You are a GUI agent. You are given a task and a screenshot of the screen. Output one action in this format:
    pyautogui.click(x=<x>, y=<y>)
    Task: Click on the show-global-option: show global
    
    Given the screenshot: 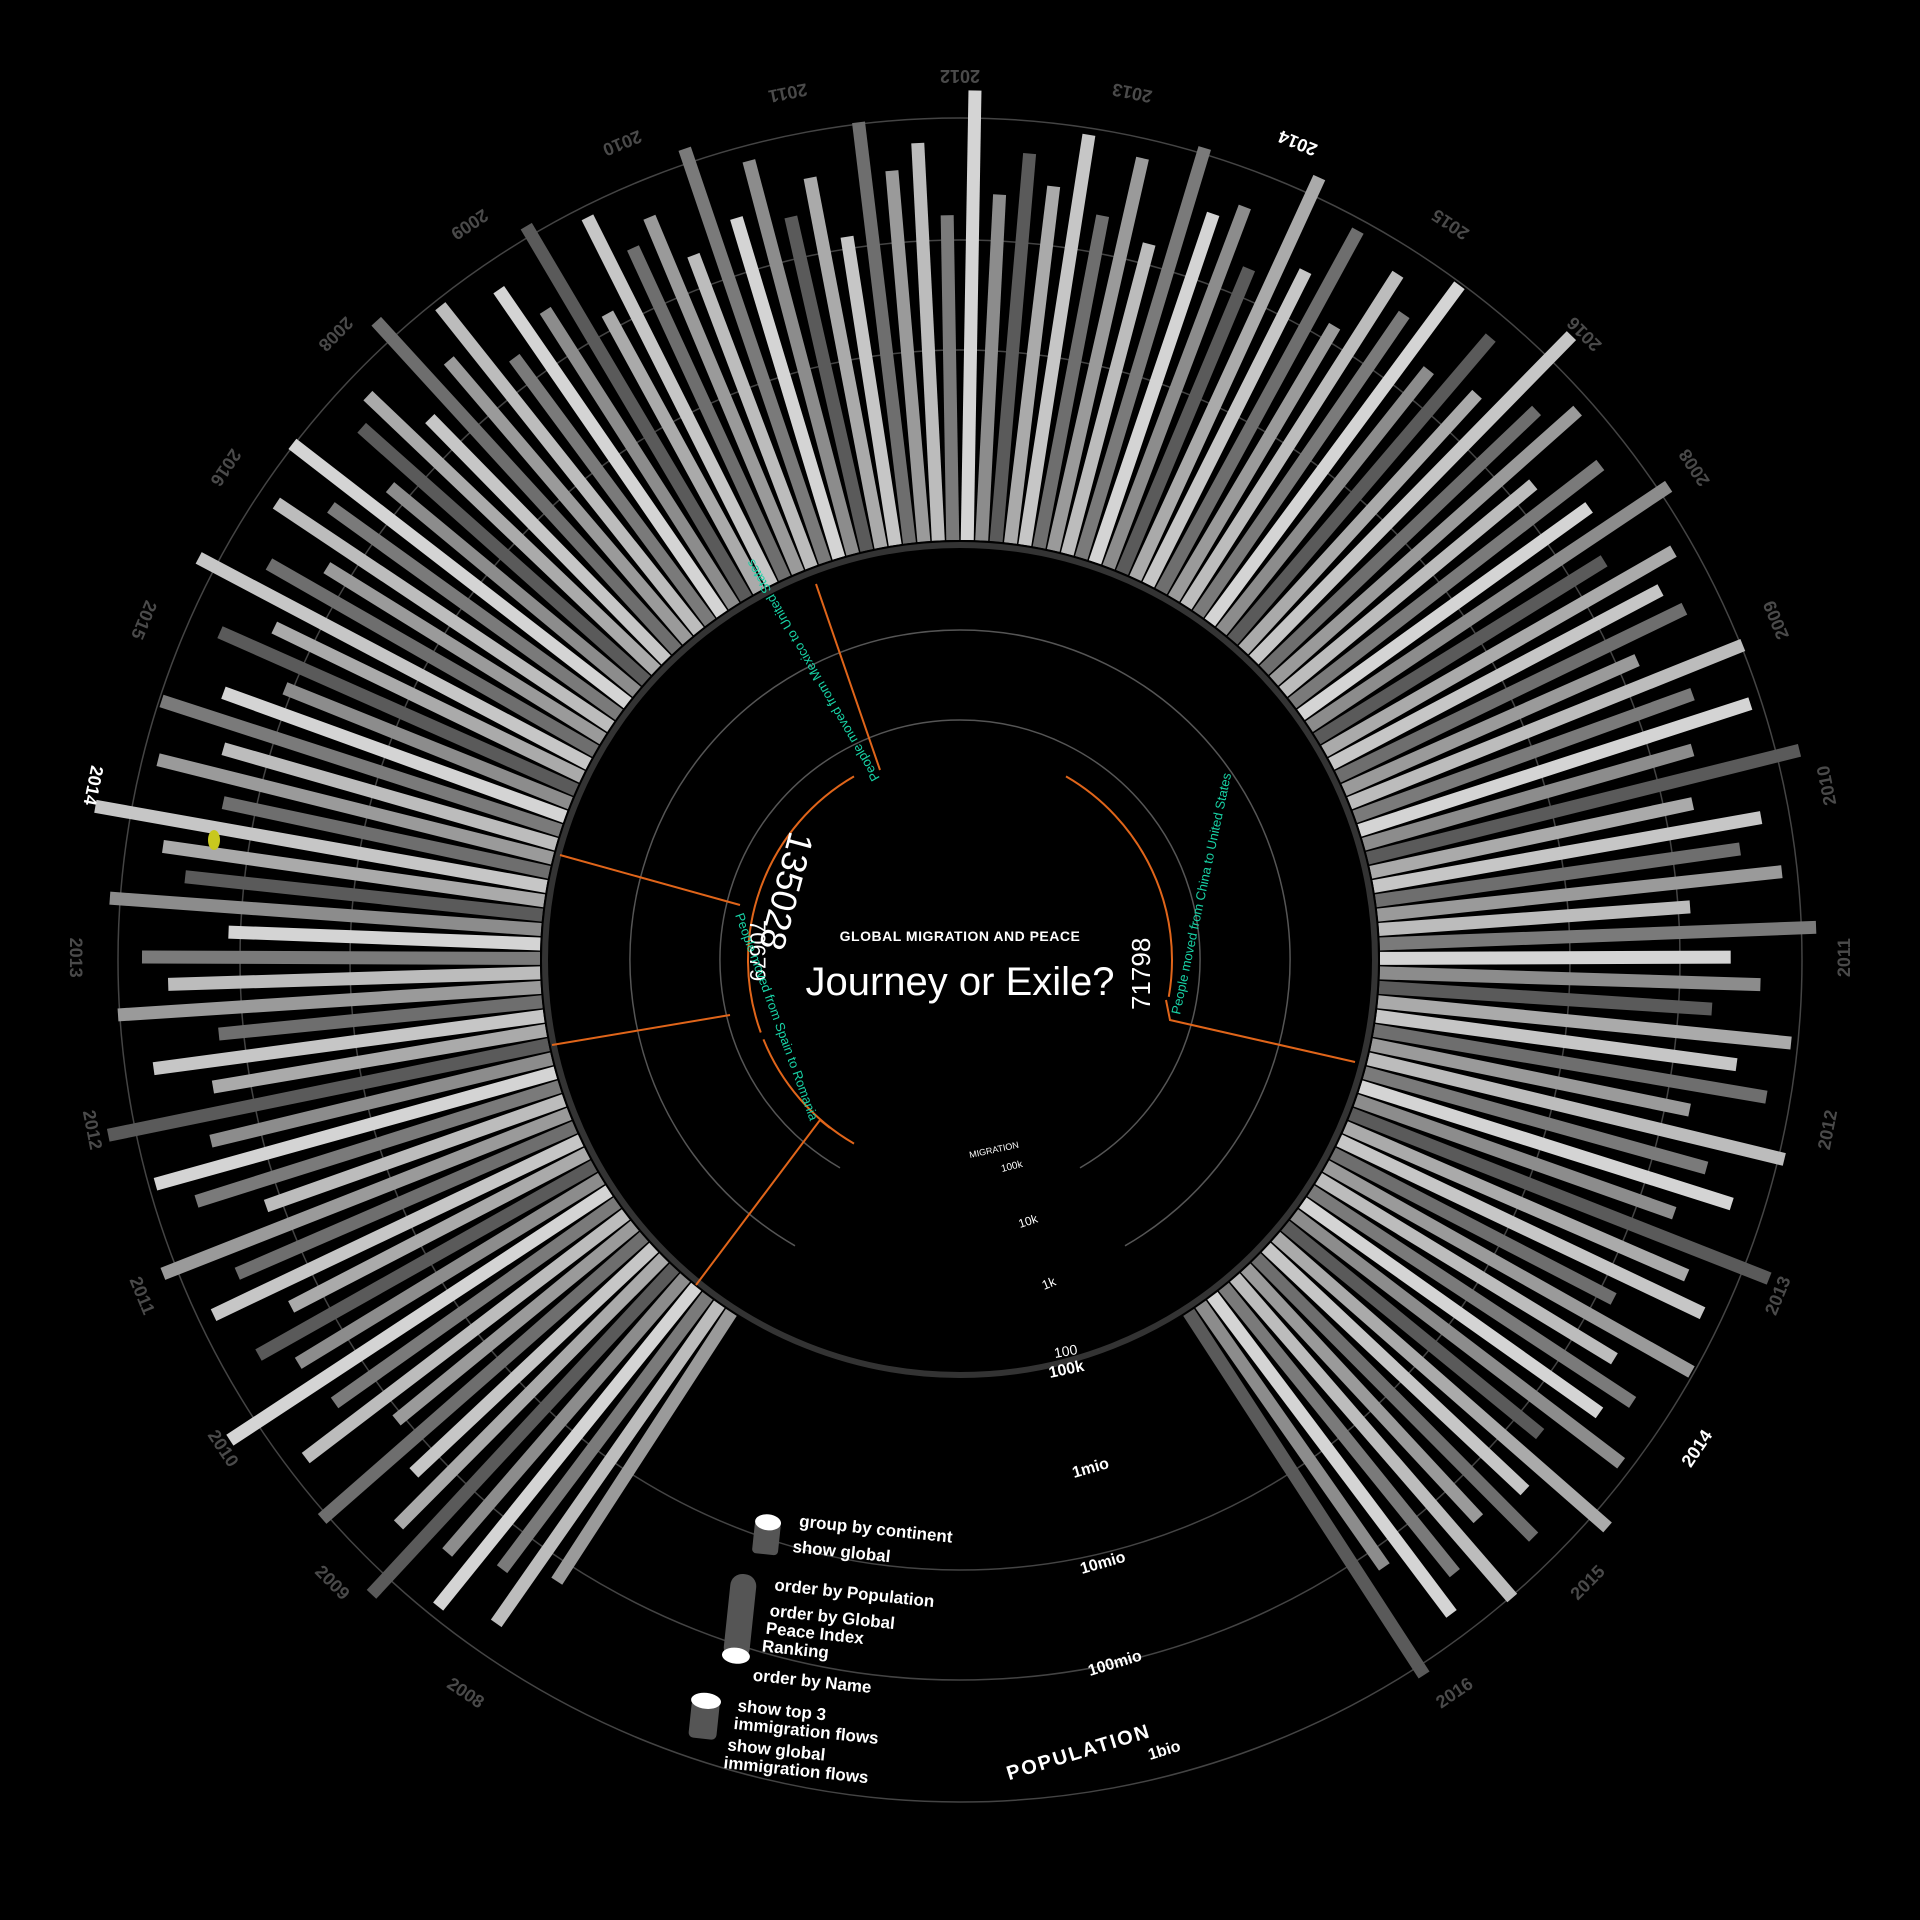 What is the action you would take?
    pyautogui.click(x=841, y=1552)
    